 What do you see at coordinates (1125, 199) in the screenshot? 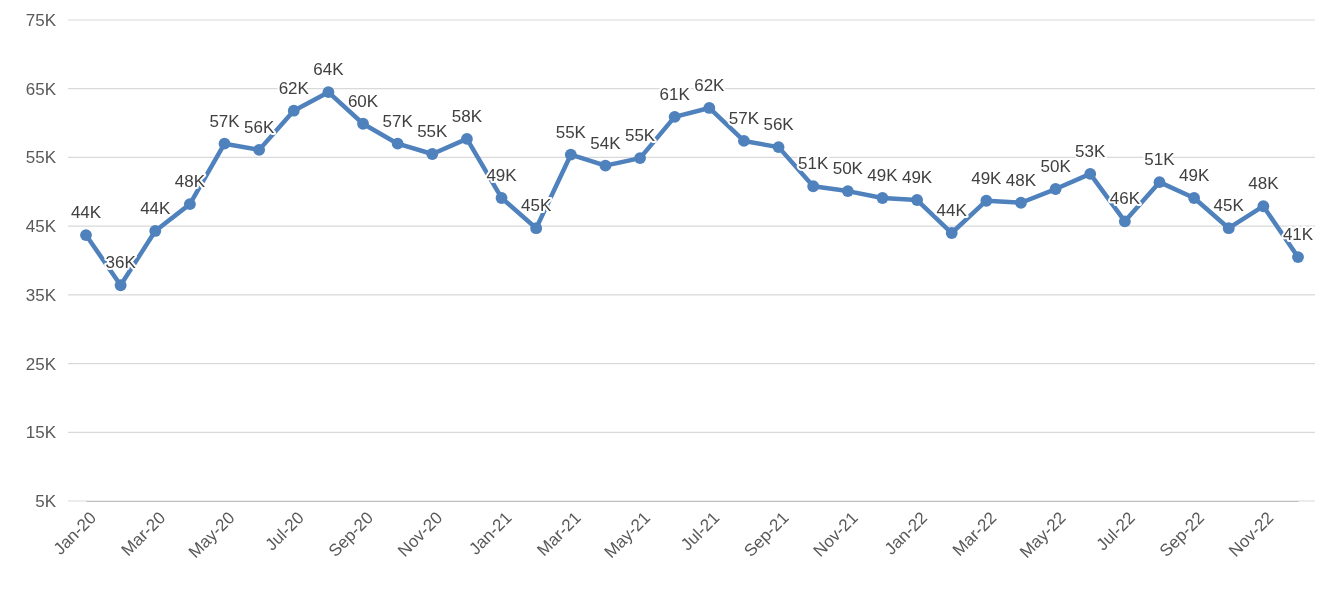
I see `data-label: 46K` at bounding box center [1125, 199].